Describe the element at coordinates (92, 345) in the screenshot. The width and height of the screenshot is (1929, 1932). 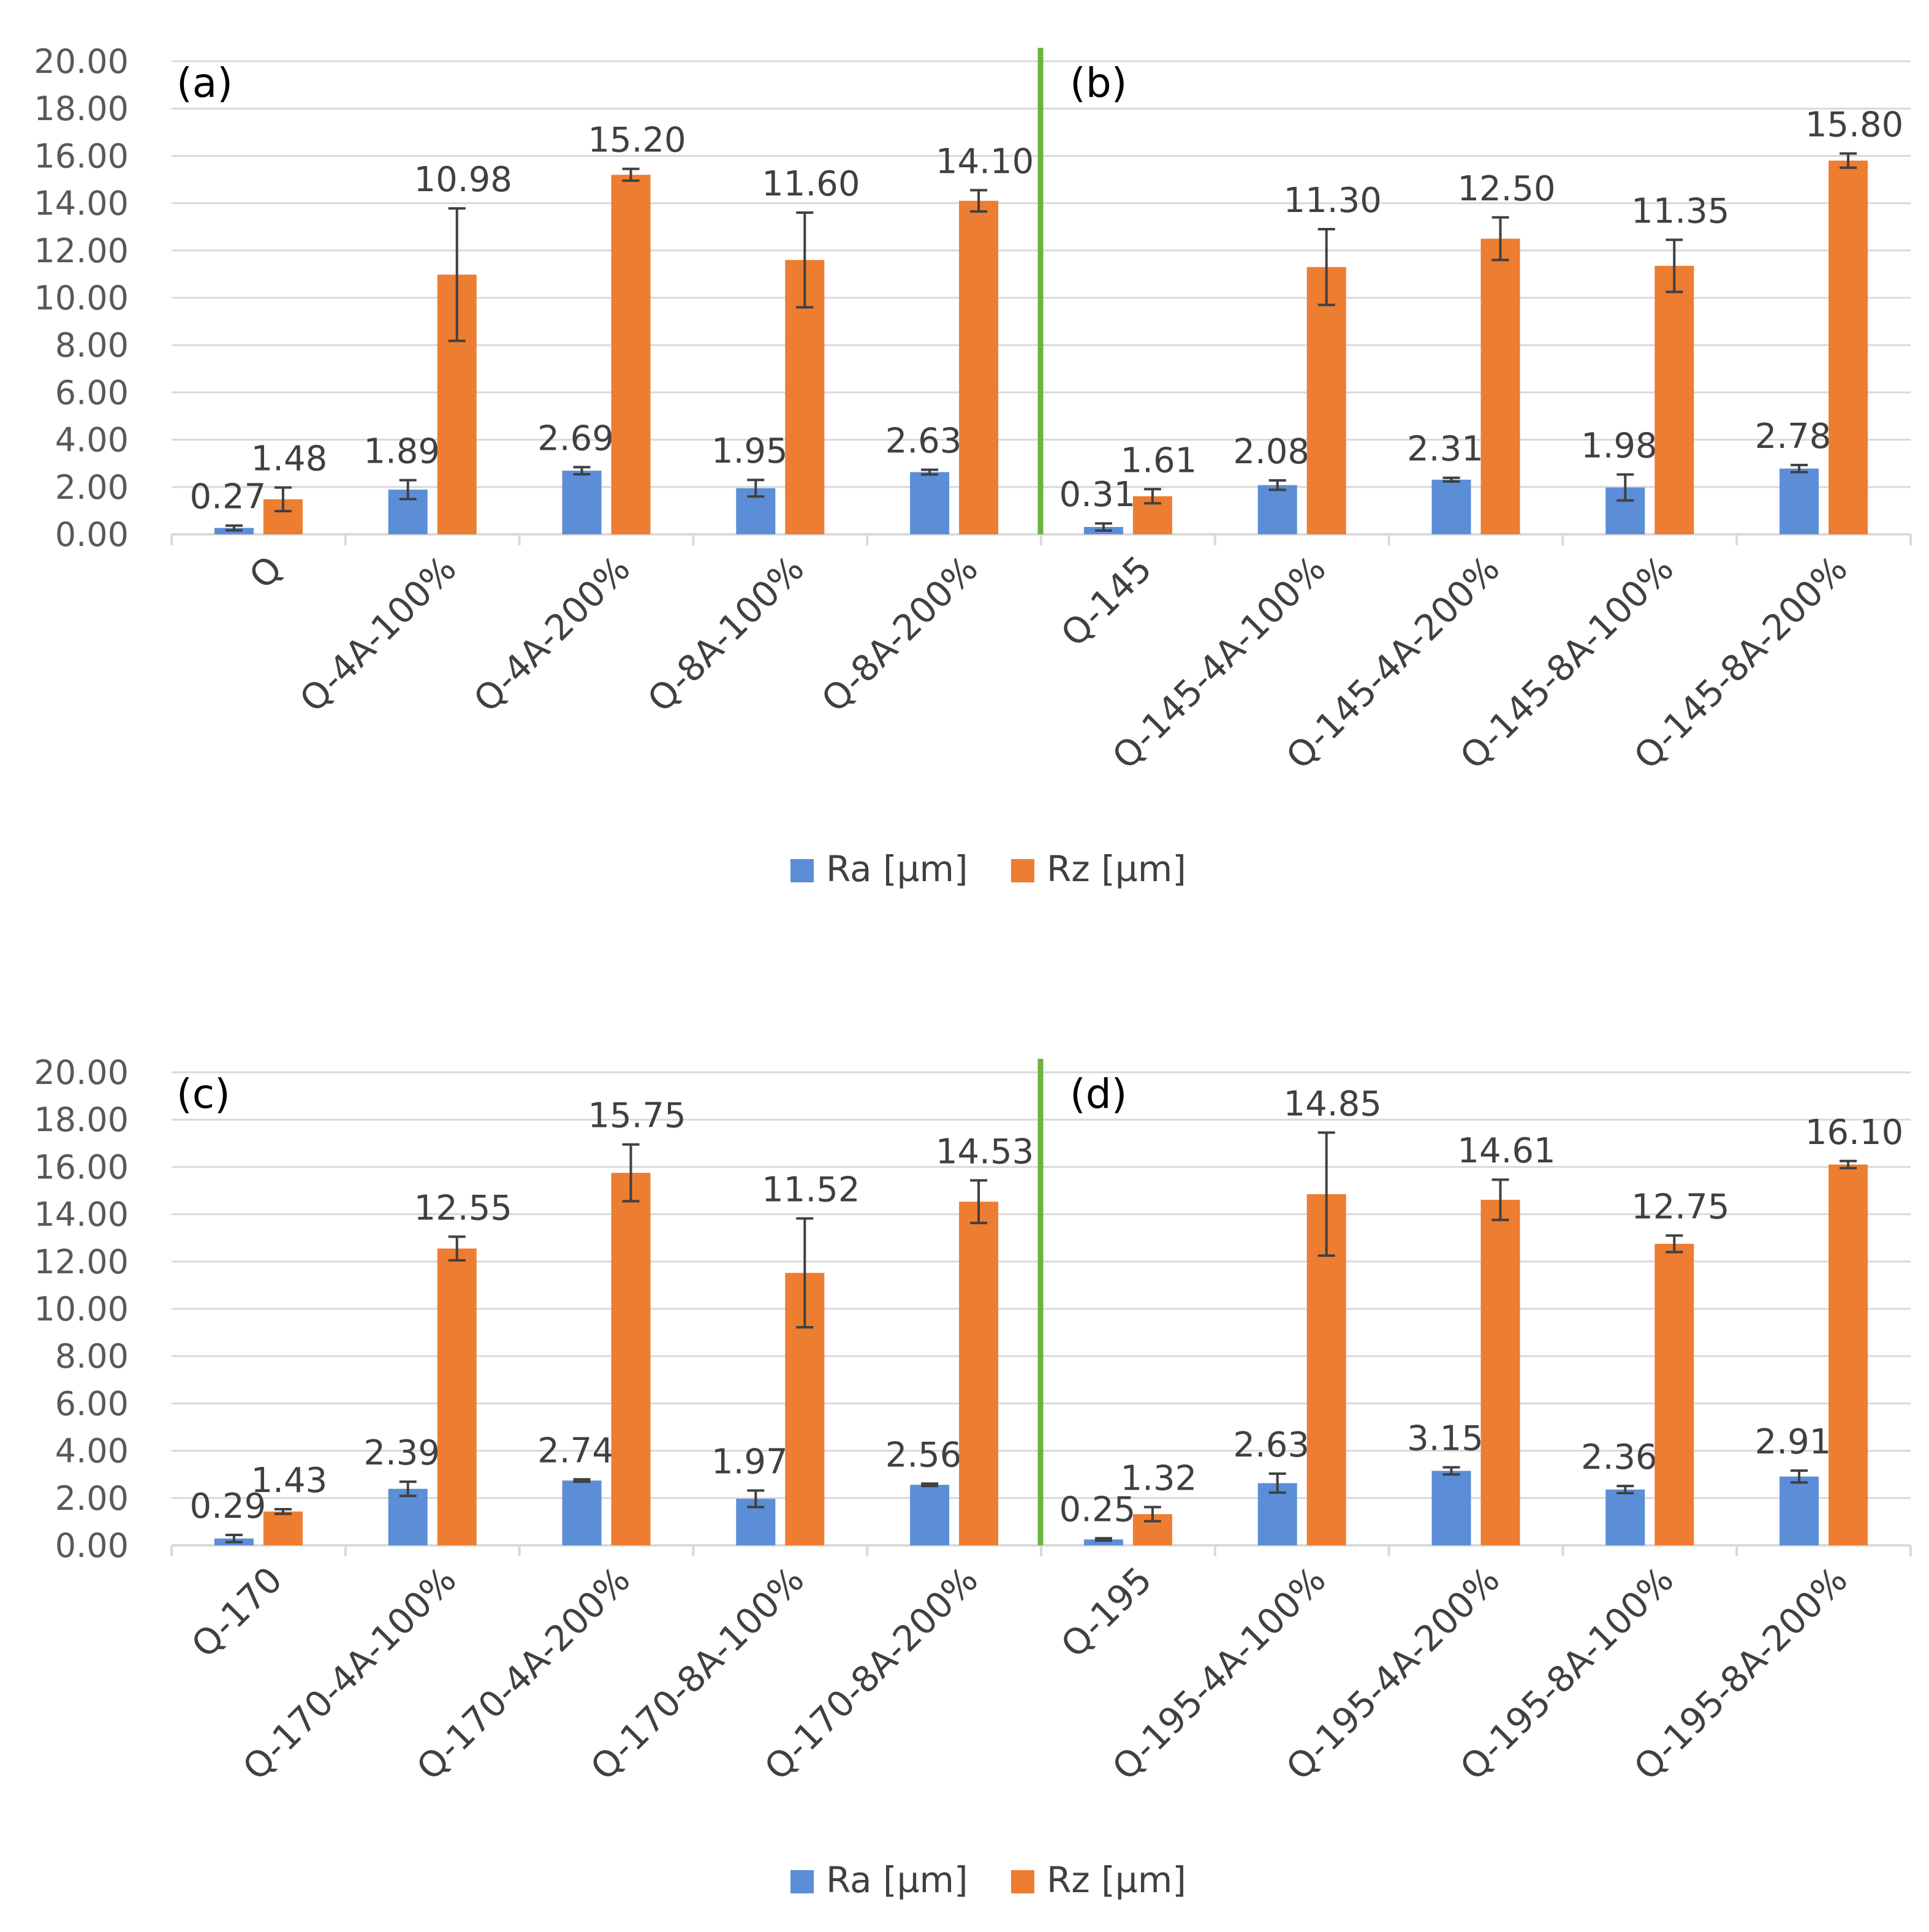
I see `y-tick-label: 8.00` at that location.